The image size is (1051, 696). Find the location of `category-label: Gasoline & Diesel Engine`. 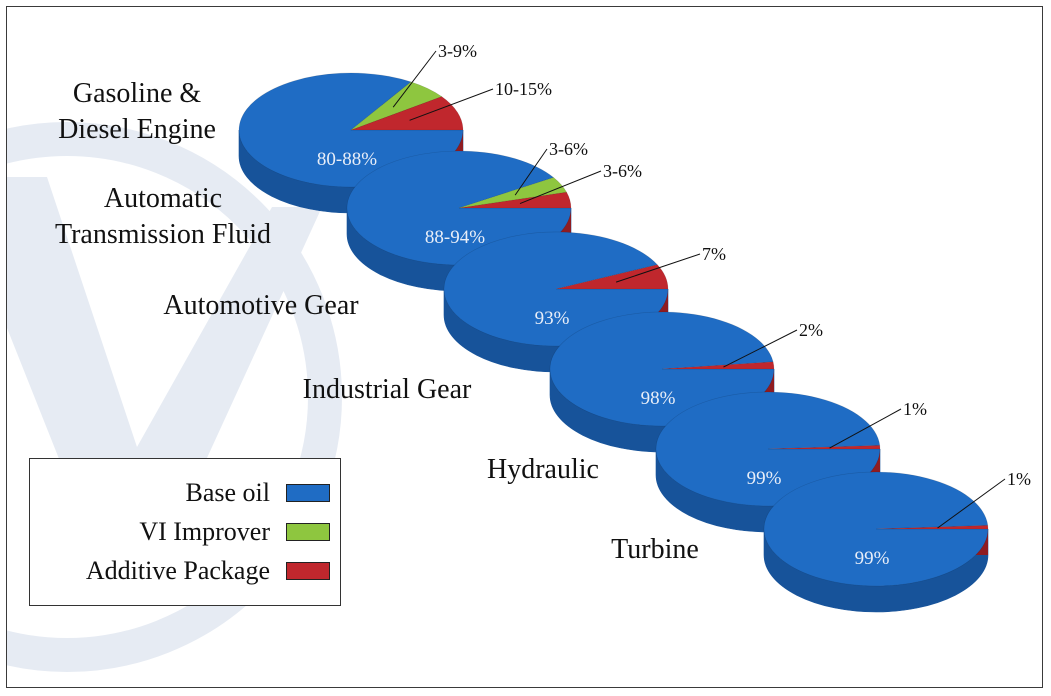

category-label: Gasoline & Diesel Engine is located at coordinates (137, 111).